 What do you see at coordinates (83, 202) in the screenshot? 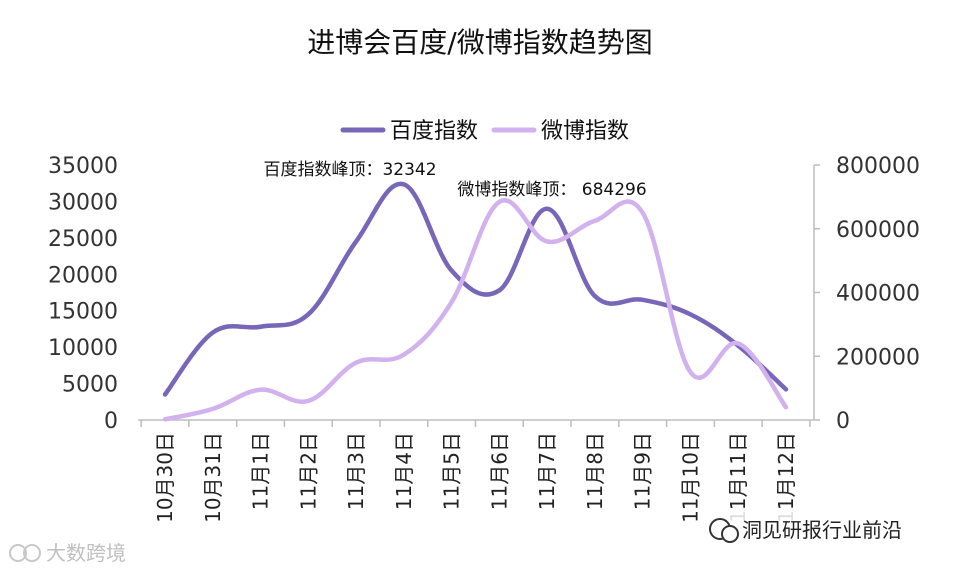
I see `left-y-tick-label: 30000` at bounding box center [83, 202].